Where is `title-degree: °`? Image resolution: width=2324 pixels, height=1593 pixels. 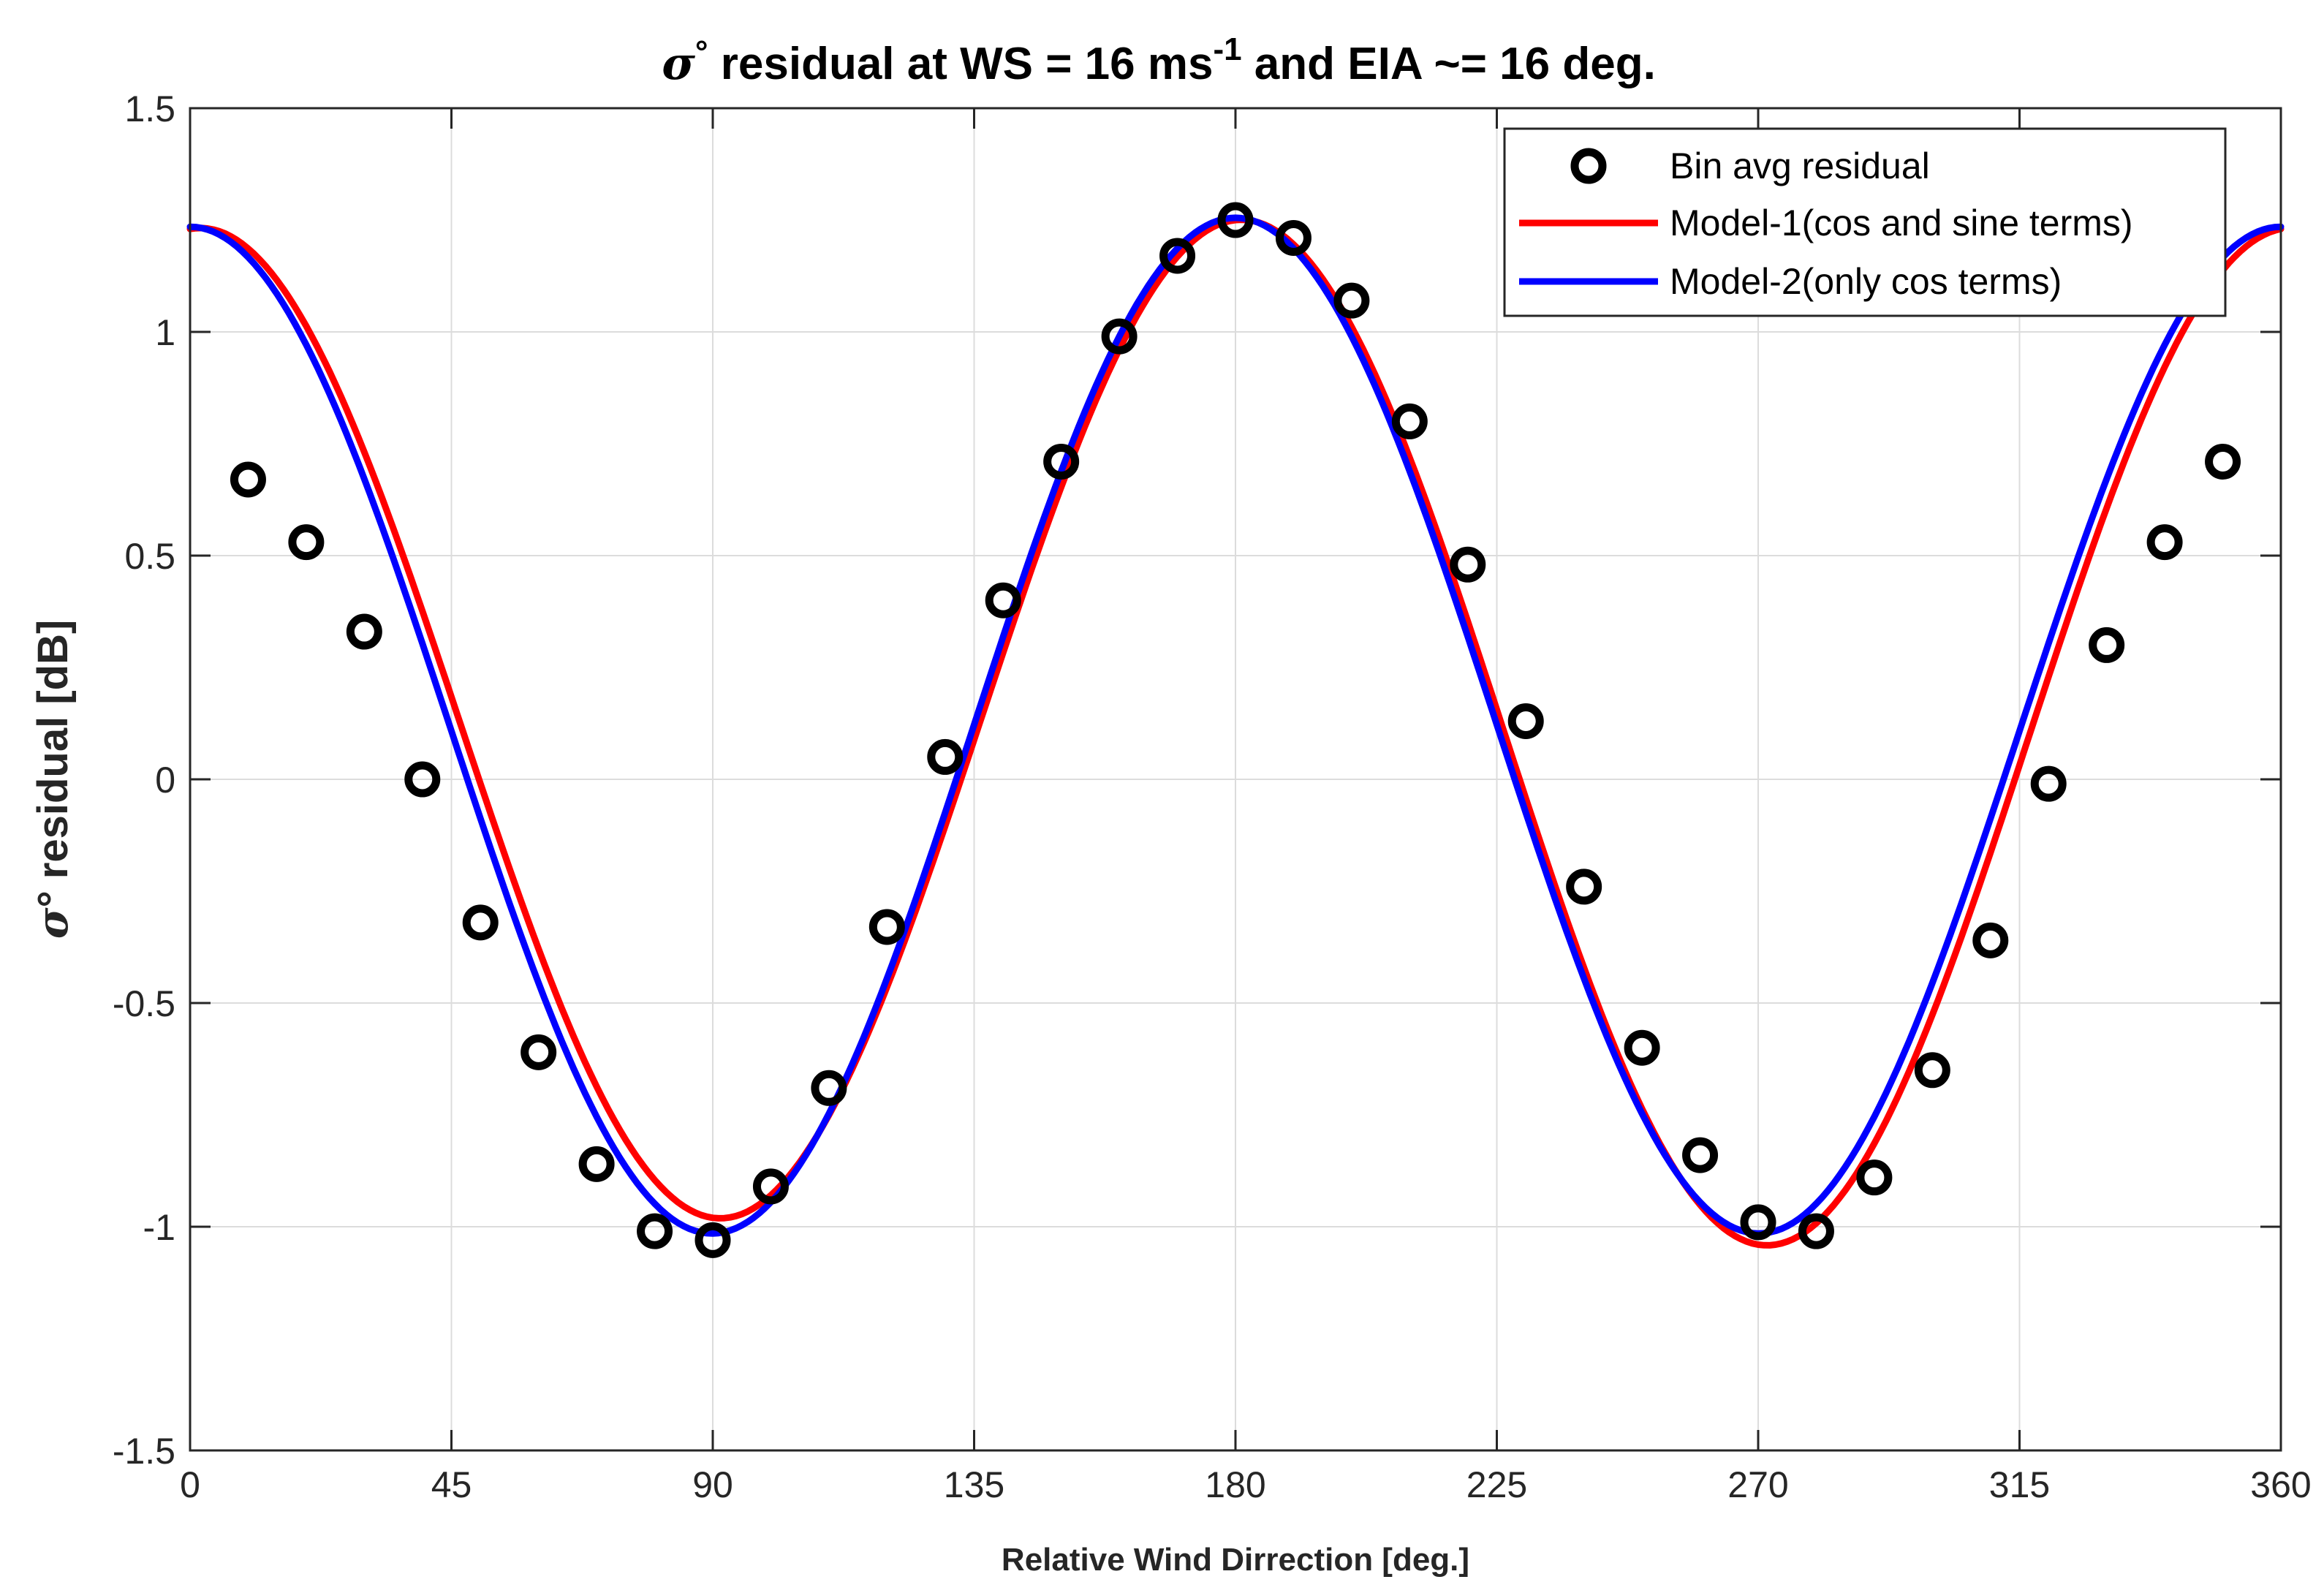 title-degree: ° is located at coordinates (701, 52).